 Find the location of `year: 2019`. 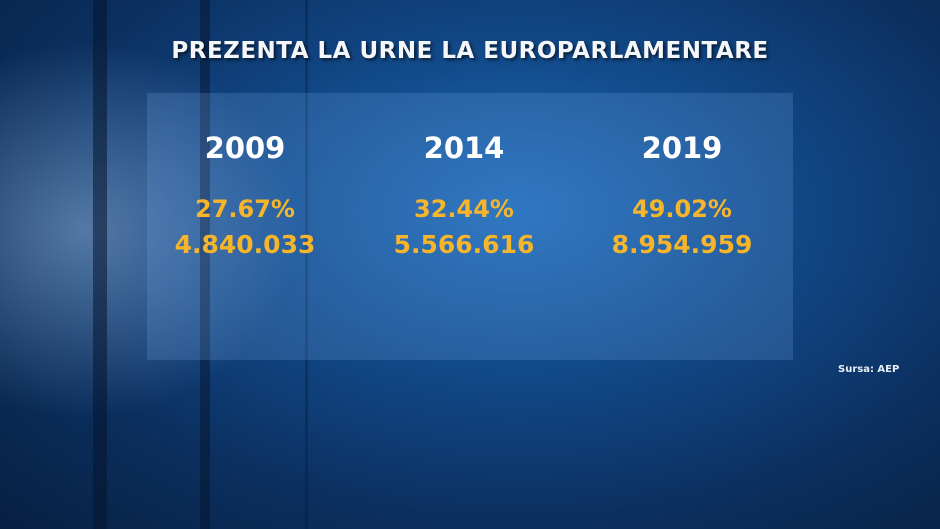

year: 2019 is located at coordinates (682, 148).